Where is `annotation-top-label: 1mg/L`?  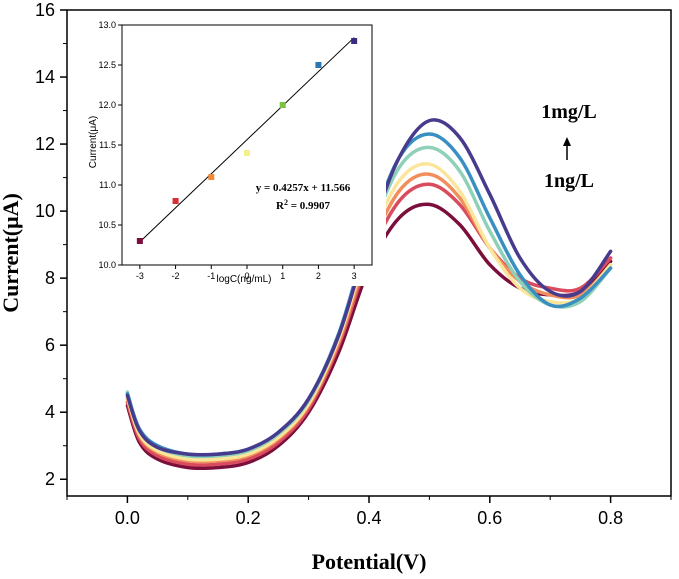 annotation-top-label: 1mg/L is located at coordinates (569, 112).